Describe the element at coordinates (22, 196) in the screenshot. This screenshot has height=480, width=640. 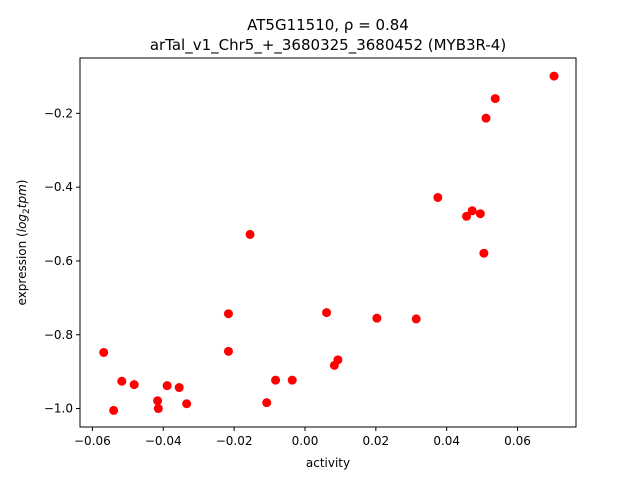
I see `y-axis-label-math2: tpm` at that location.